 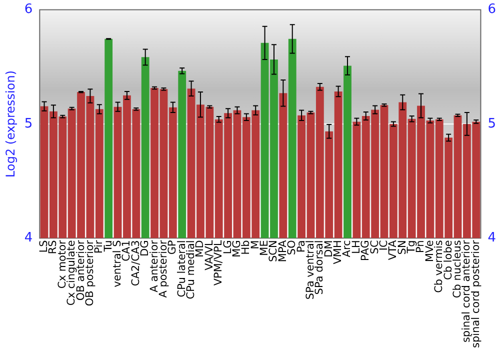 I want to click on x-tick-label: RS, so click(x=53, y=247).